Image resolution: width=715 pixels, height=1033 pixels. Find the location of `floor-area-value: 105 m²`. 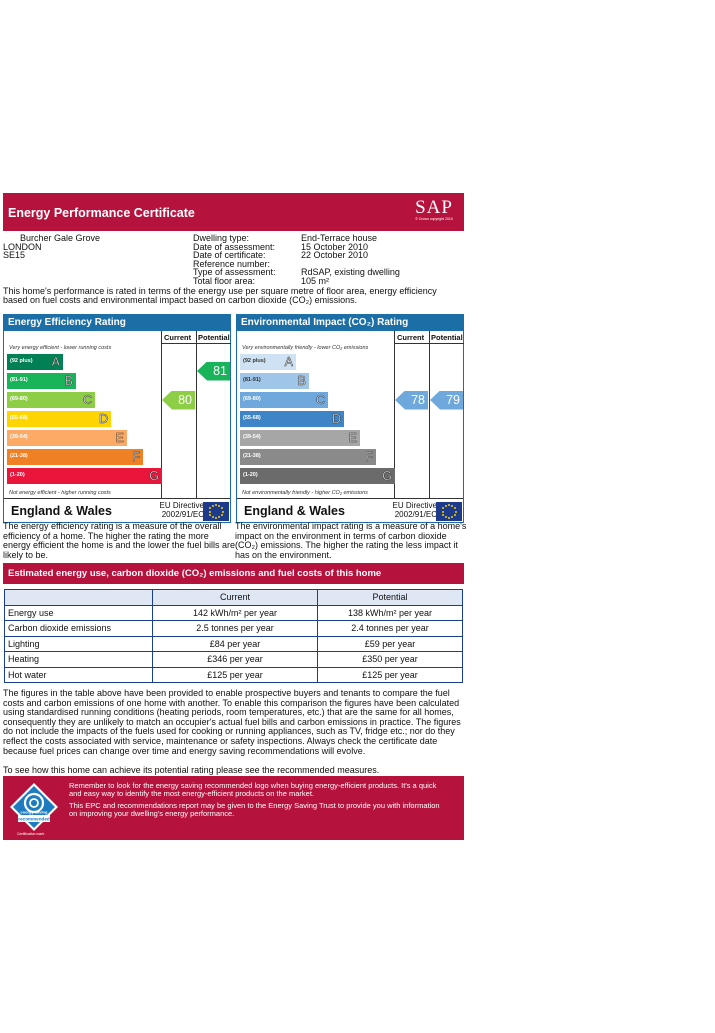

floor-area-value: 105 m² is located at coordinates (315, 280).